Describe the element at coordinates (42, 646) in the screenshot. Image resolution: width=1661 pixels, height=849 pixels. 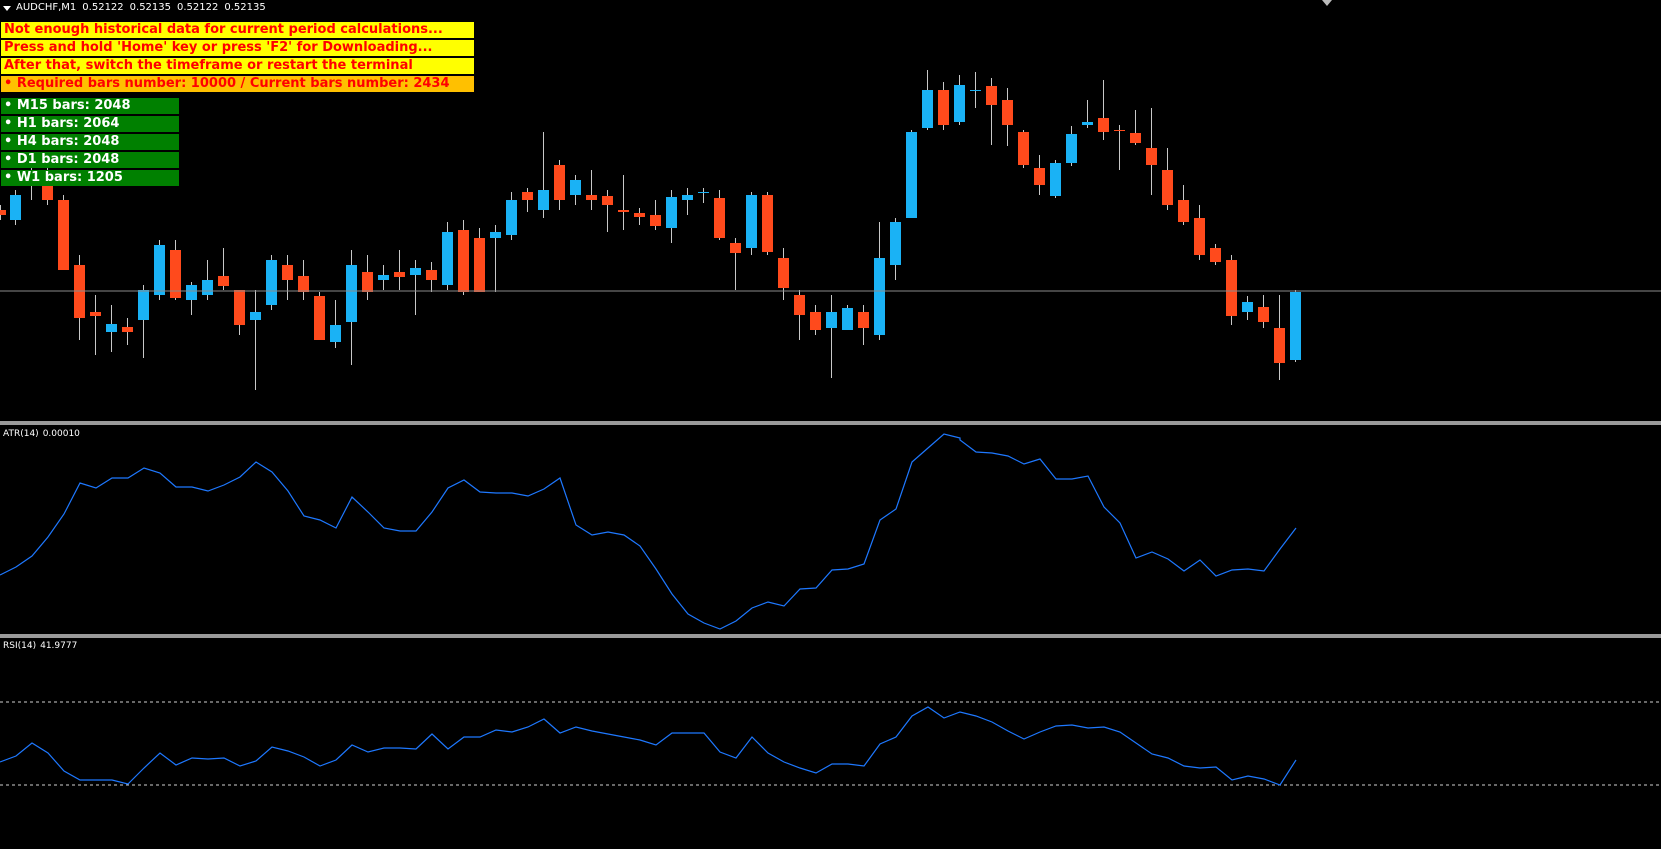
I see `rsi-indicator-label: RSI(14) 41.9777` at that location.